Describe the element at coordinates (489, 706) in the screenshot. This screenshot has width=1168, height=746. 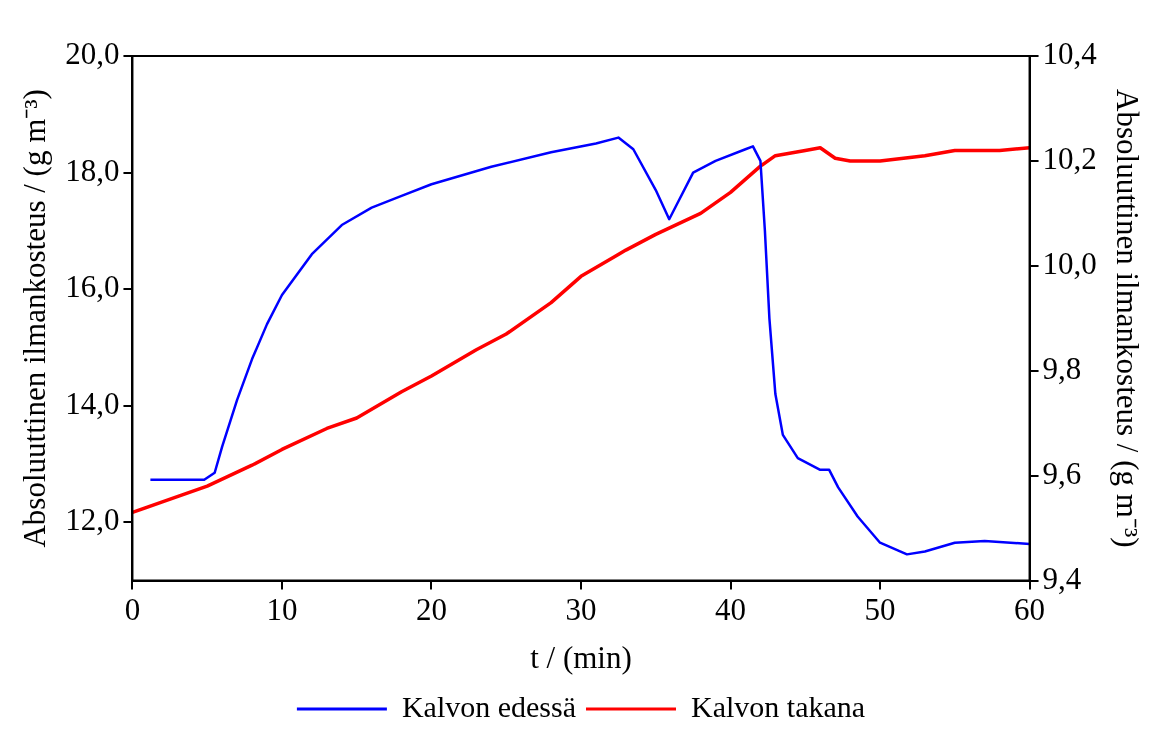
I see `legend-label: Kalvon edessä` at that location.